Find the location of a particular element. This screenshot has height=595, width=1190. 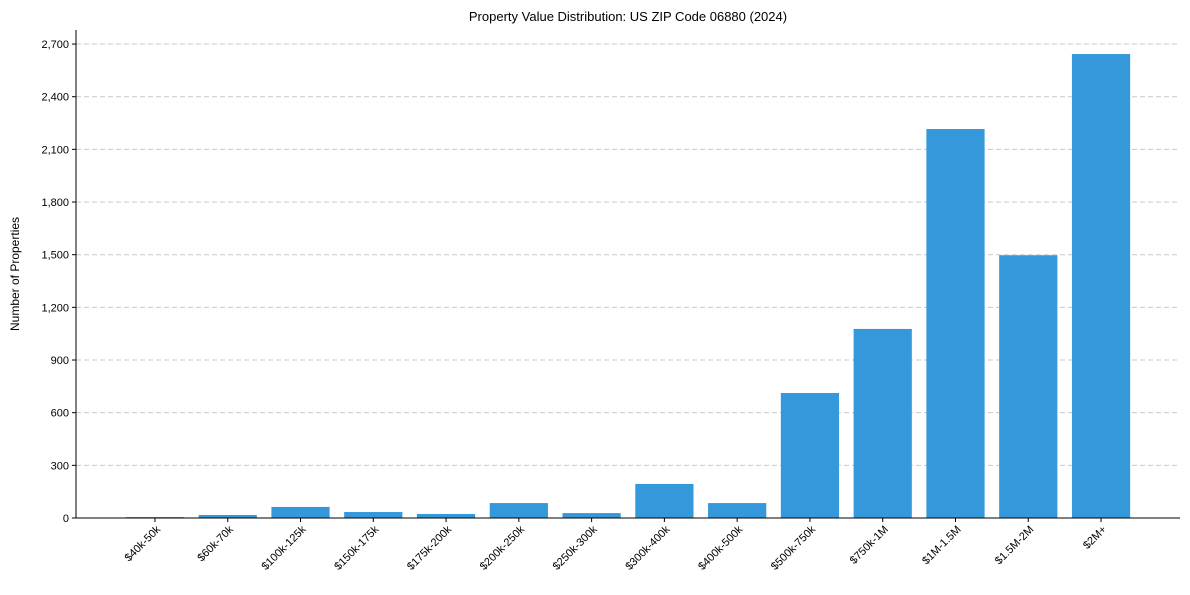

y-tick-label: 1,200 is located at coordinates (55, 308).